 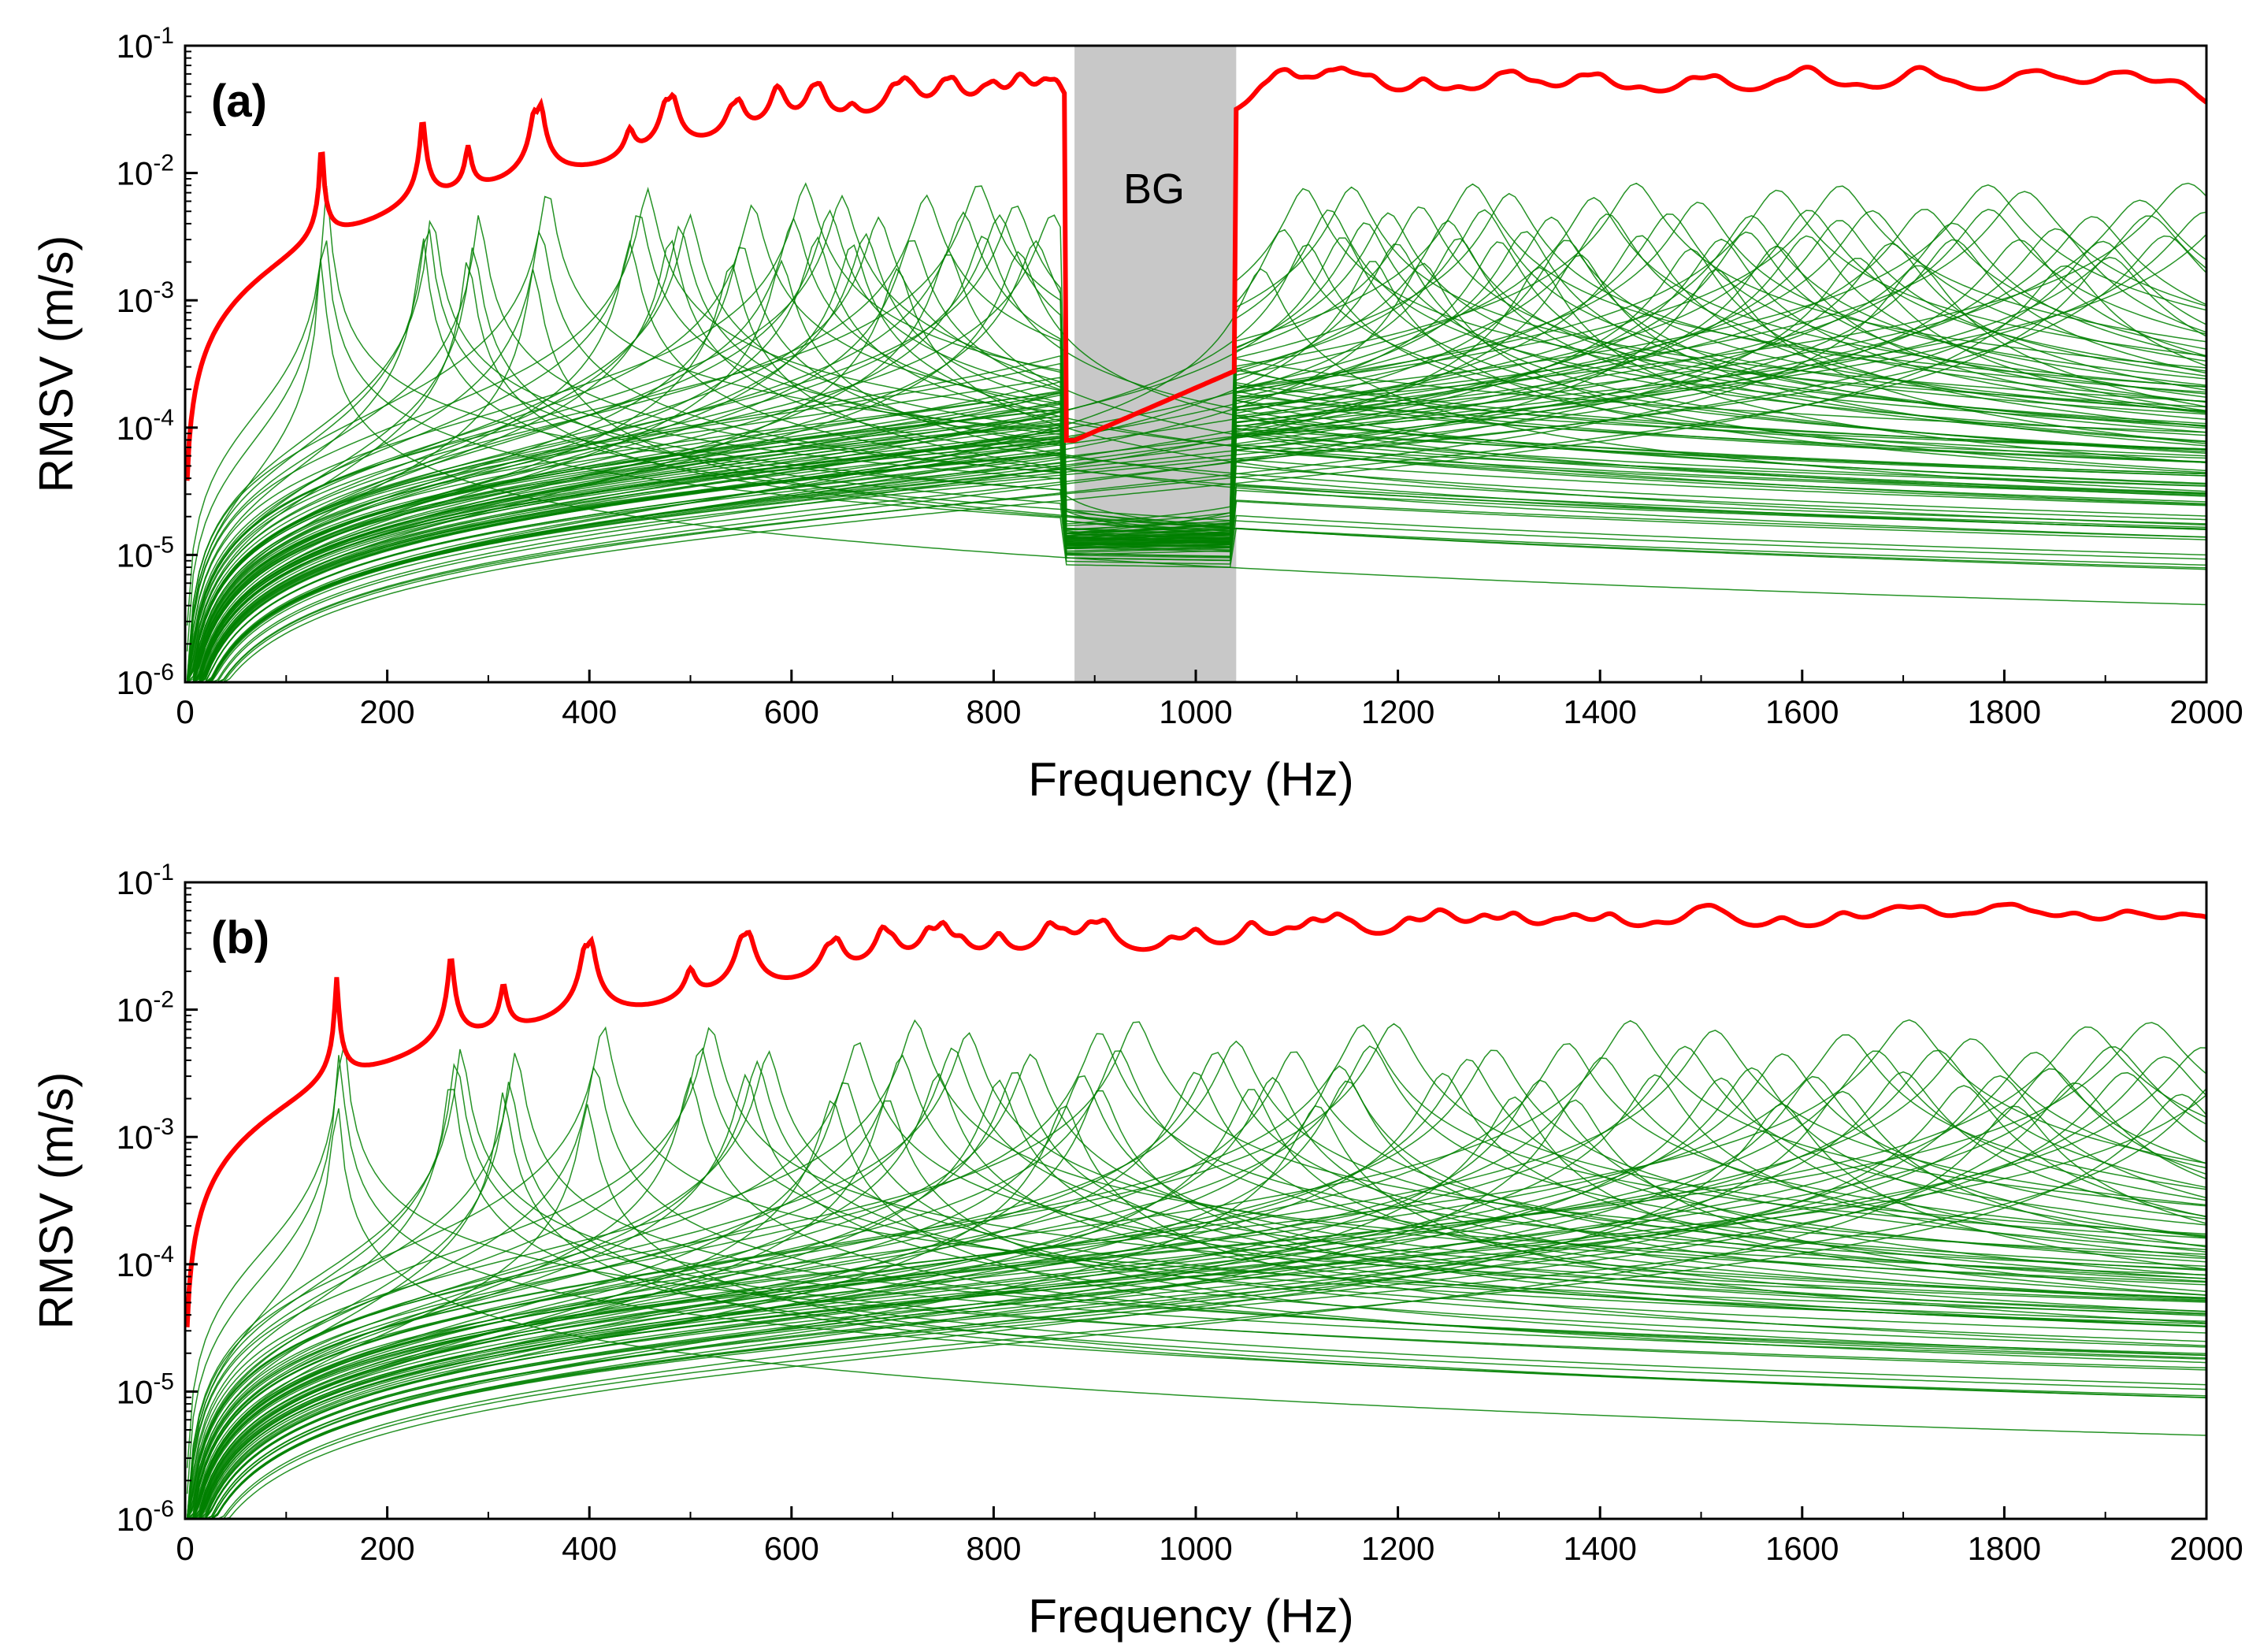 What do you see at coordinates (157, 362) in the screenshot?
I see `panel-a-y-ticks: 10⁻⁶ 10⁻⁵ 10⁻⁴ 10⁻³ 10⁻² 10⁻¹` at bounding box center [157, 362].